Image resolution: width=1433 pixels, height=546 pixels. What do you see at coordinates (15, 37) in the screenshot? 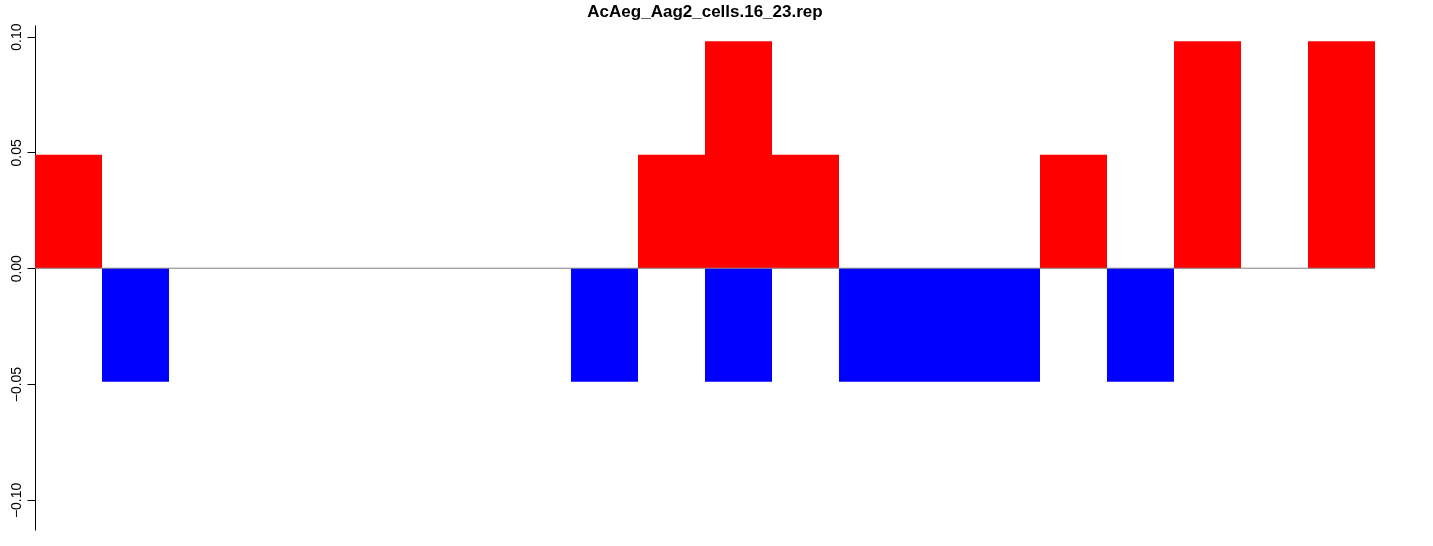
I see `y-tick-label: 0.10` at bounding box center [15, 37].